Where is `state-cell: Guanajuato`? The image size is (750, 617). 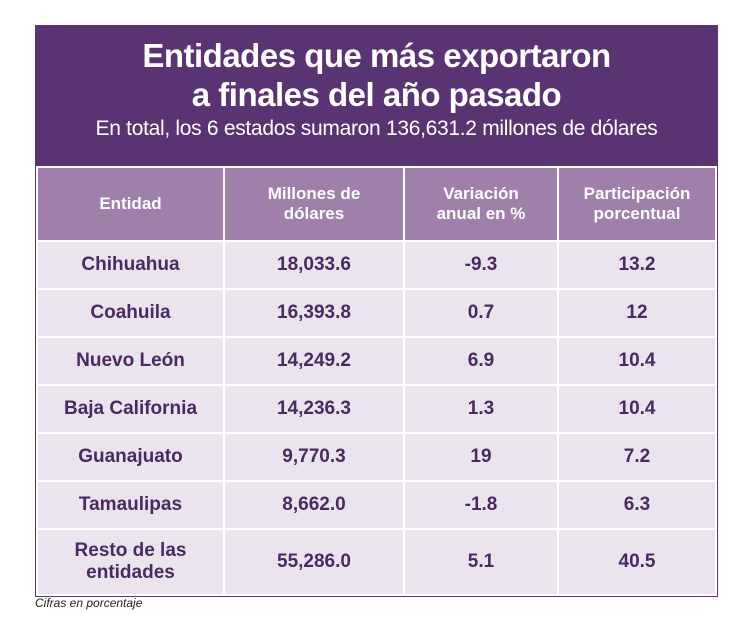 state-cell: Guanajuato is located at coordinates (130, 457).